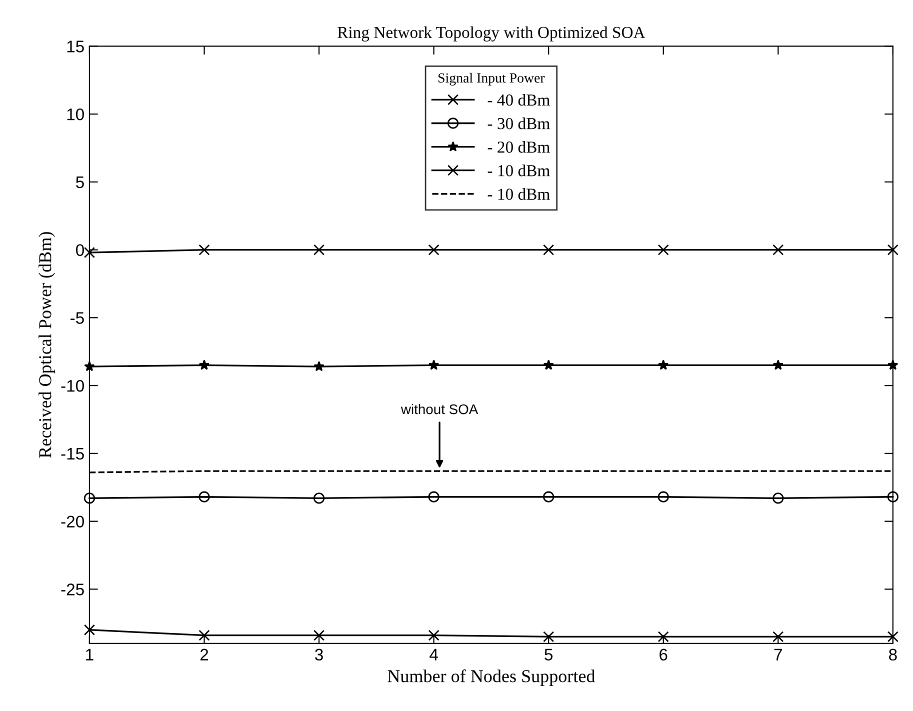  I want to click on annotation: without SOA, so click(439, 409).